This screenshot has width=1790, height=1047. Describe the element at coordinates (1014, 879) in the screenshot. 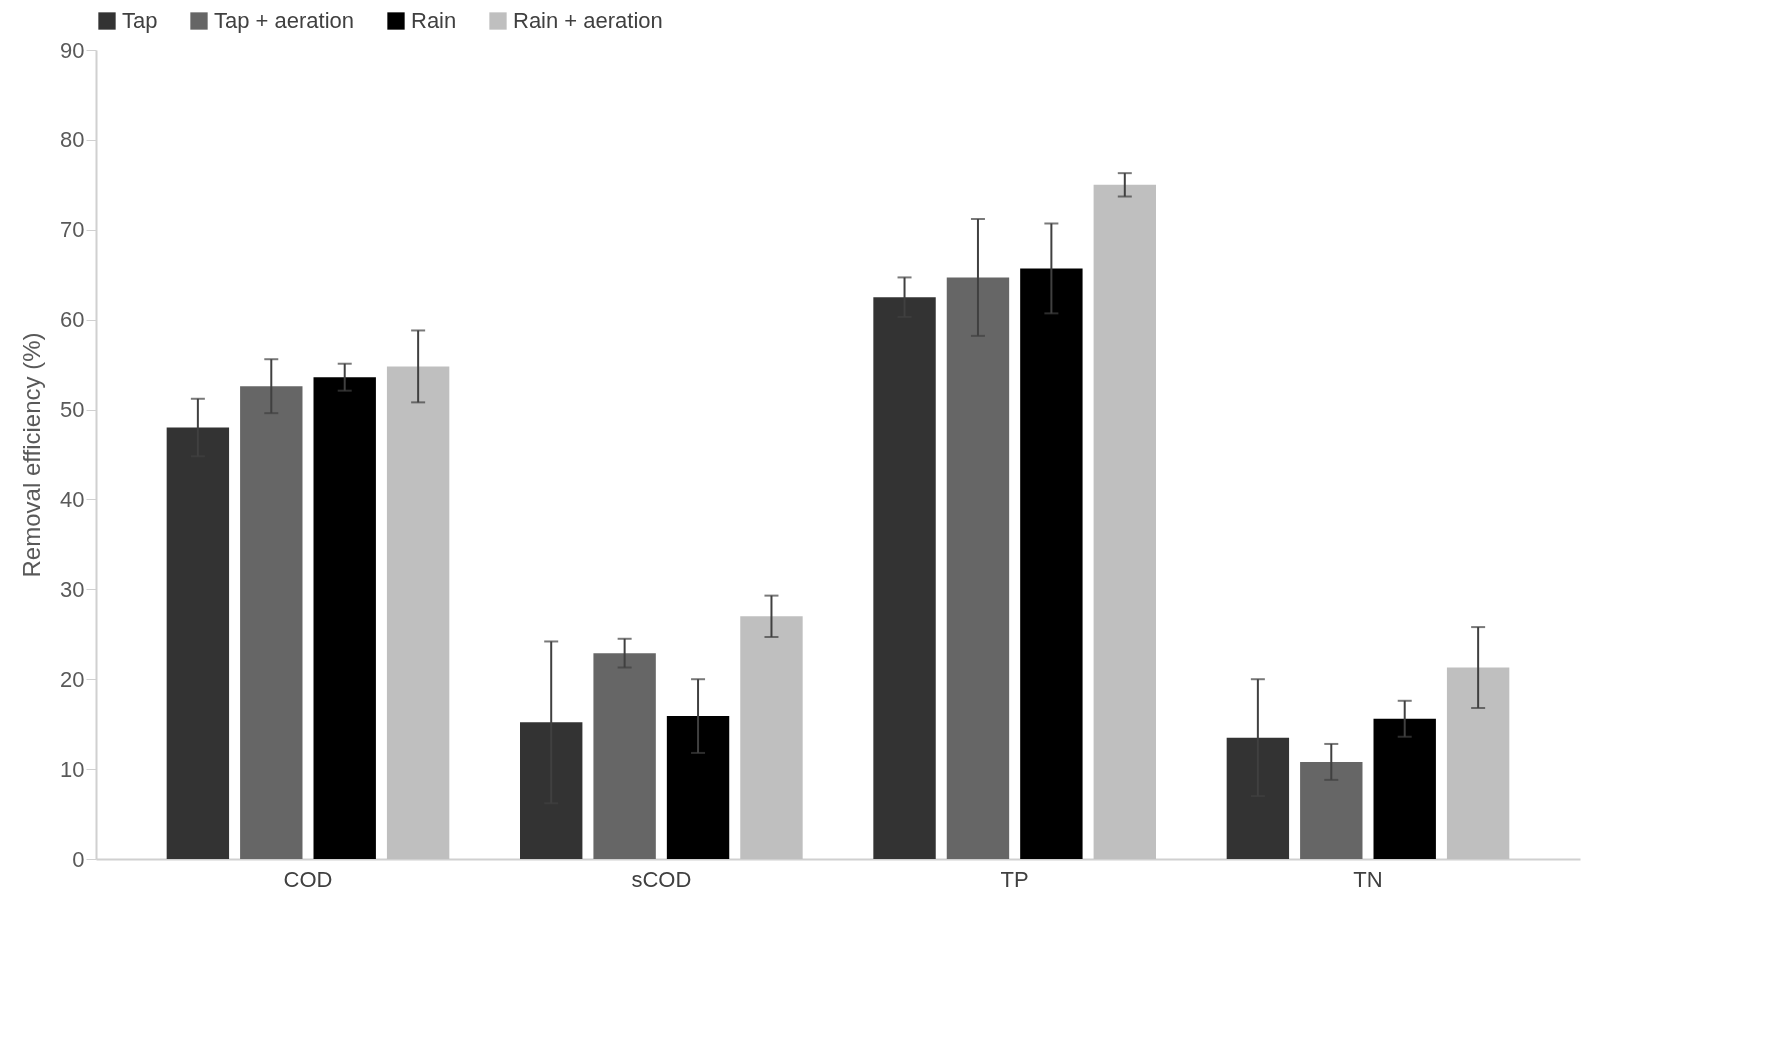

I see `x-tick-label: TP` at that location.